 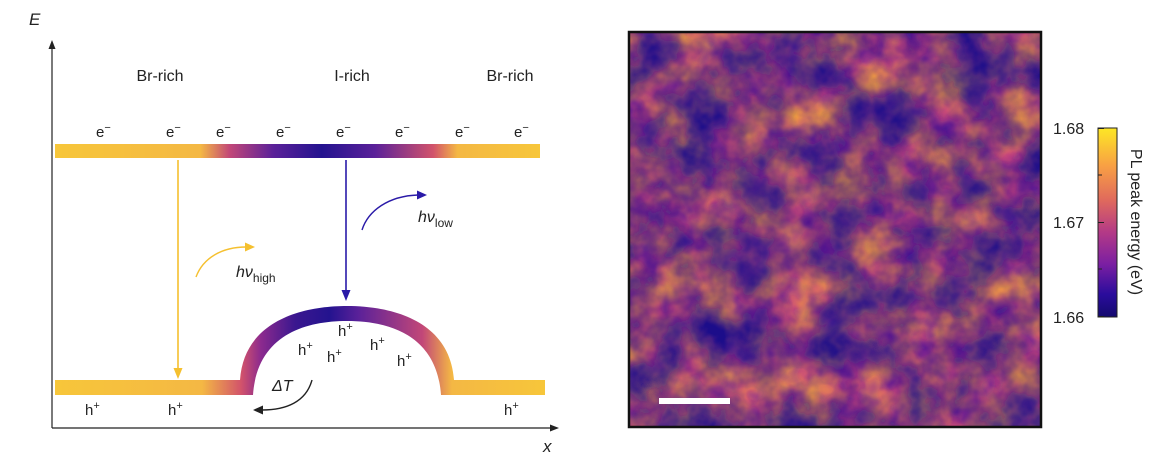 I want to click on valence-band, so click(x=300, y=350).